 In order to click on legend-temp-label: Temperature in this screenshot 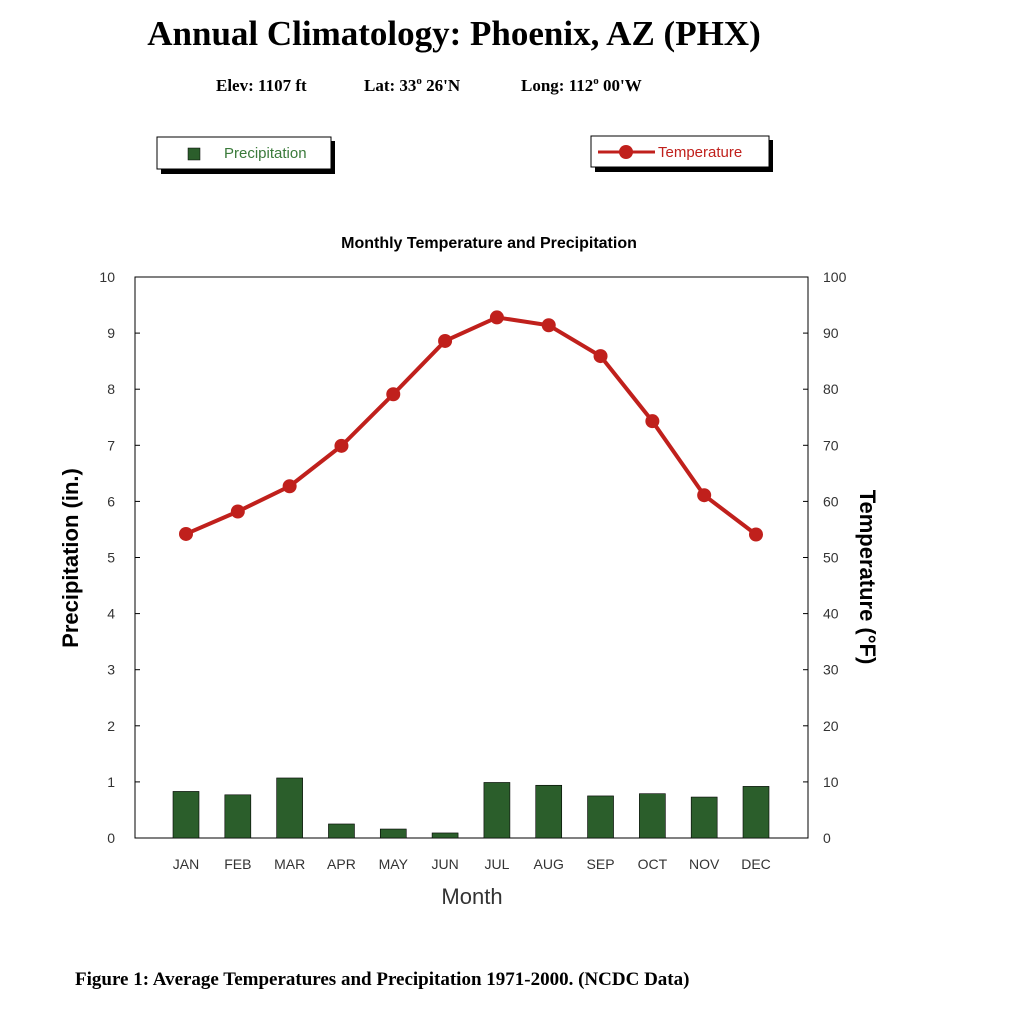, I will do `click(700, 152)`.